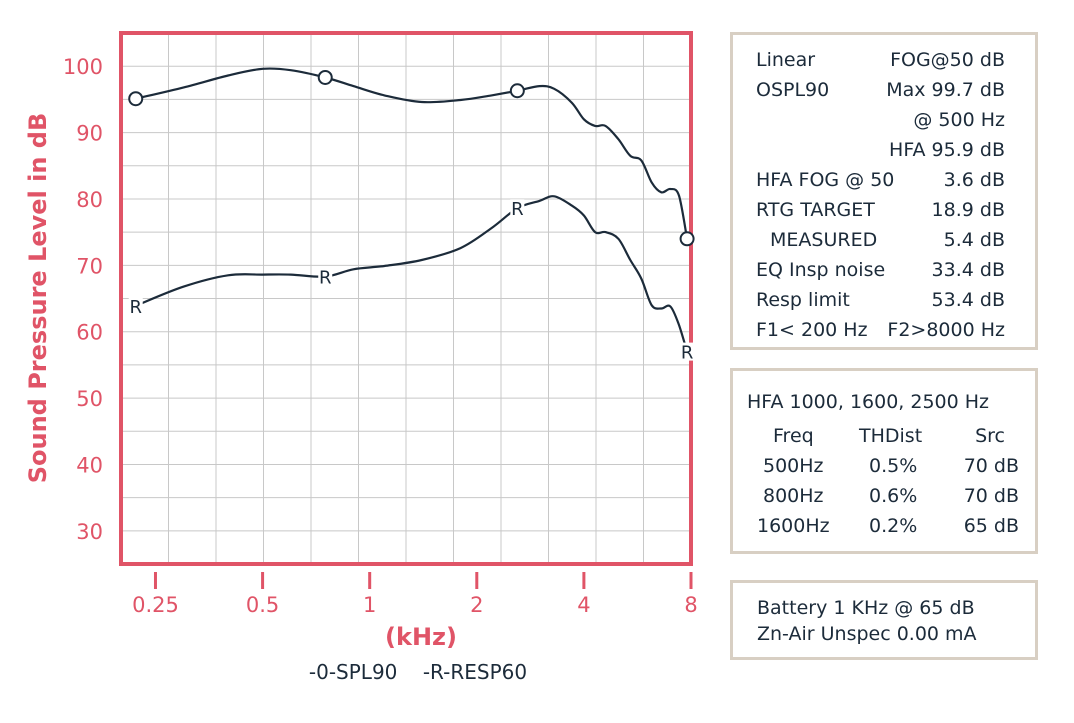  What do you see at coordinates (786, 60) in the screenshot?
I see `summary-label: Linear` at bounding box center [786, 60].